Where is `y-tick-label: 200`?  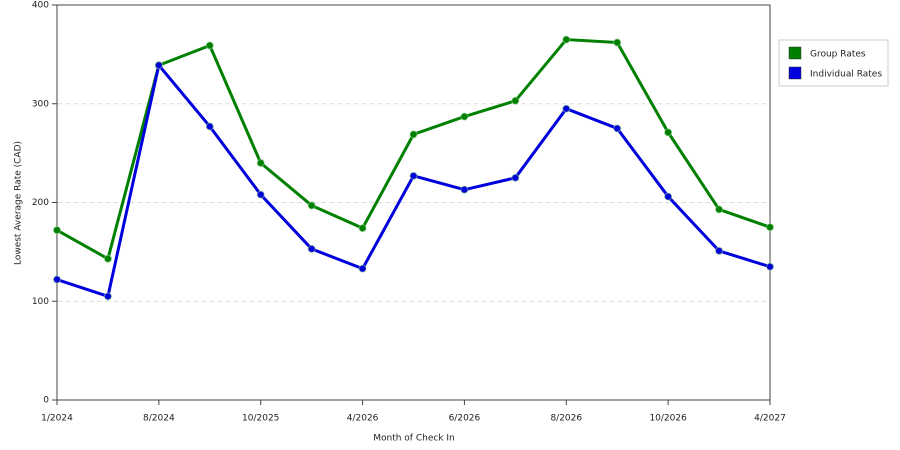 y-tick-label: 200 is located at coordinates (40, 203).